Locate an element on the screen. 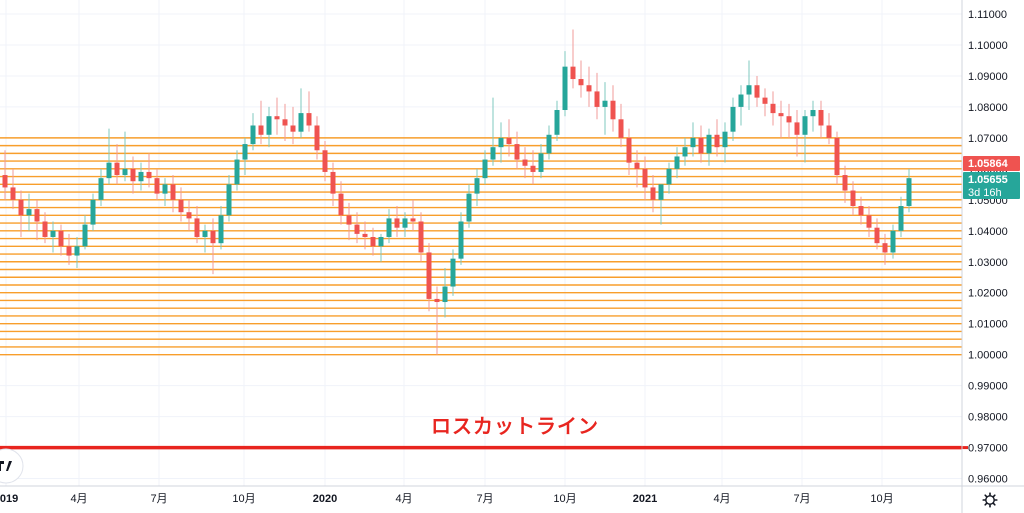  y-tick-label: 1.00000 is located at coordinates (988, 356).